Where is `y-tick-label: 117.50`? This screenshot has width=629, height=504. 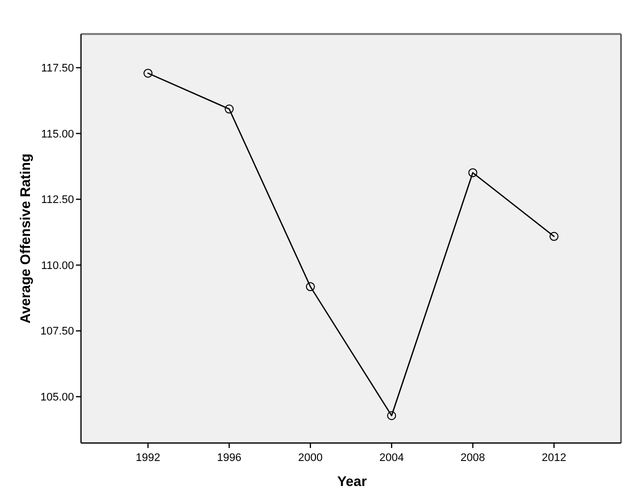
y-tick-label: 117.50 is located at coordinates (57, 68).